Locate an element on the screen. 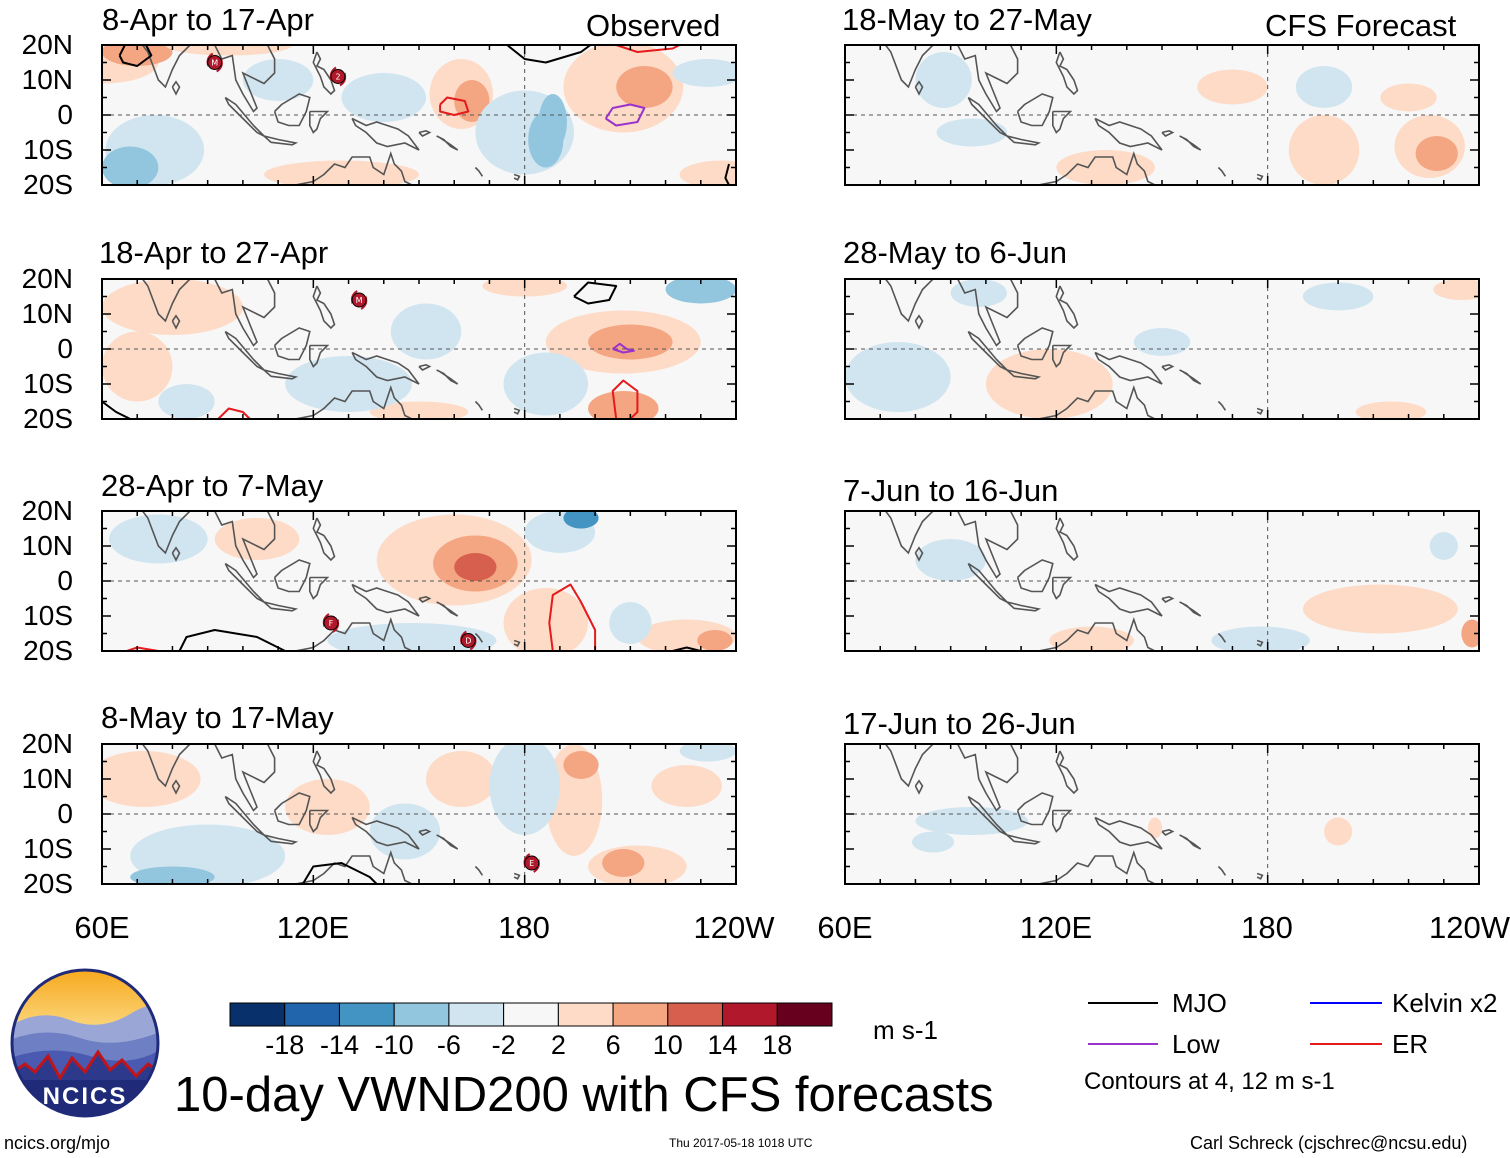  lat-tick-label: 20S is located at coordinates (48, 184).